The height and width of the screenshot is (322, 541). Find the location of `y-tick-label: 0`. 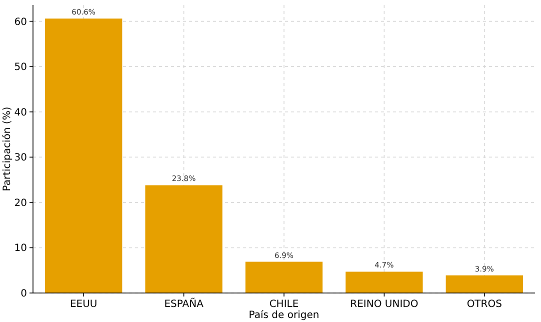

y-tick-label: 0 is located at coordinates (23, 294).